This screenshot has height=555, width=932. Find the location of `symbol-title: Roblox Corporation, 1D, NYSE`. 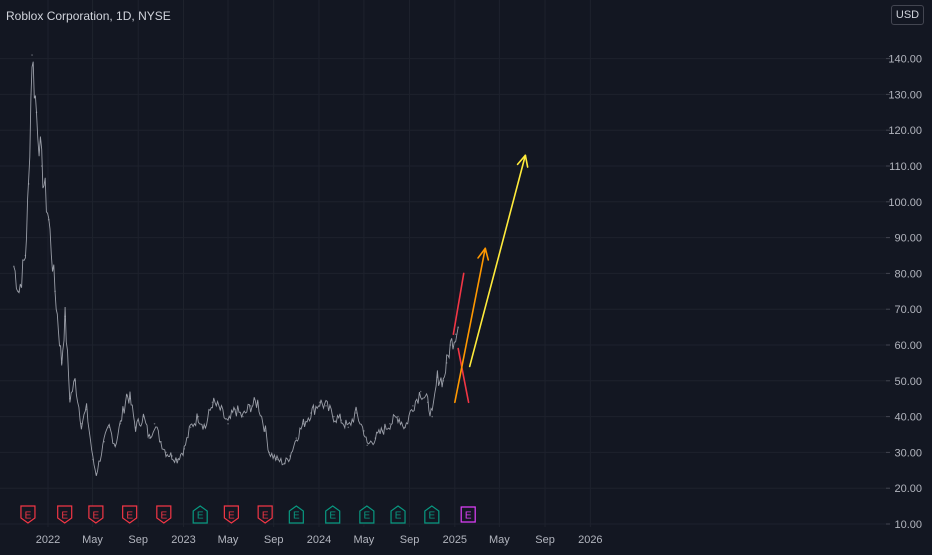

symbol-title: Roblox Corporation, 1D, NYSE is located at coordinates (88, 16).